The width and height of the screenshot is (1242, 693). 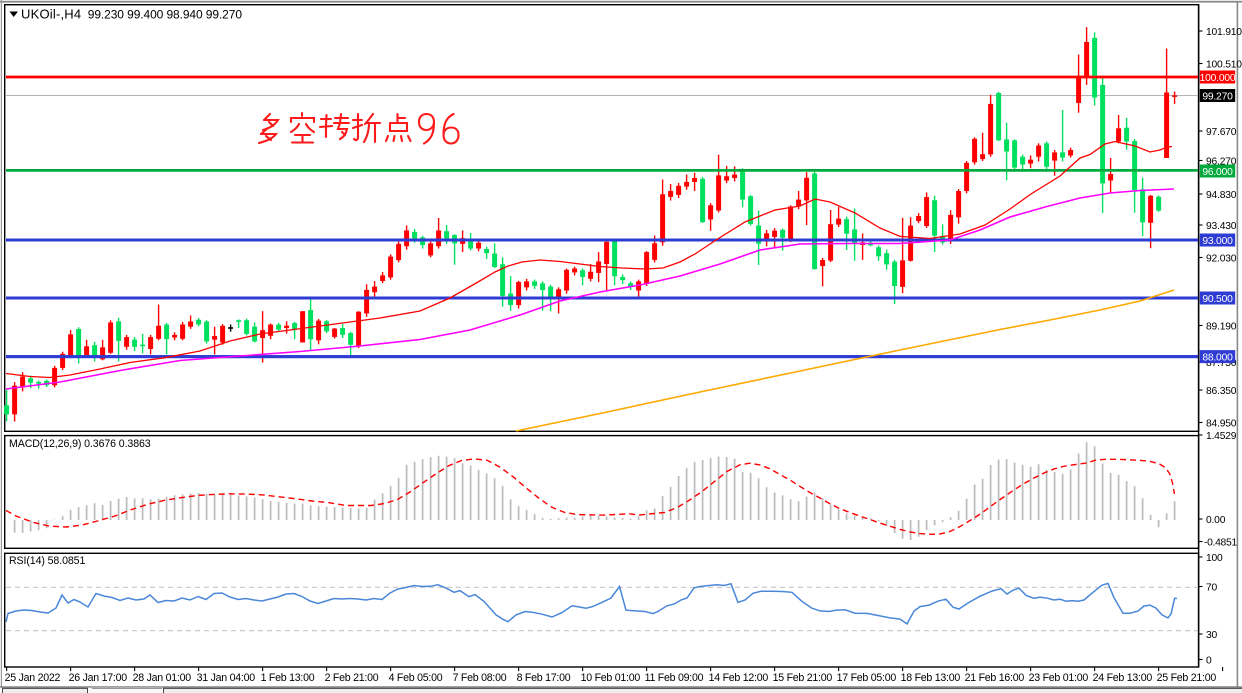 What do you see at coordinates (162, 678) in the screenshot?
I see `svg-text: 28 Jan 01:00` at bounding box center [162, 678].